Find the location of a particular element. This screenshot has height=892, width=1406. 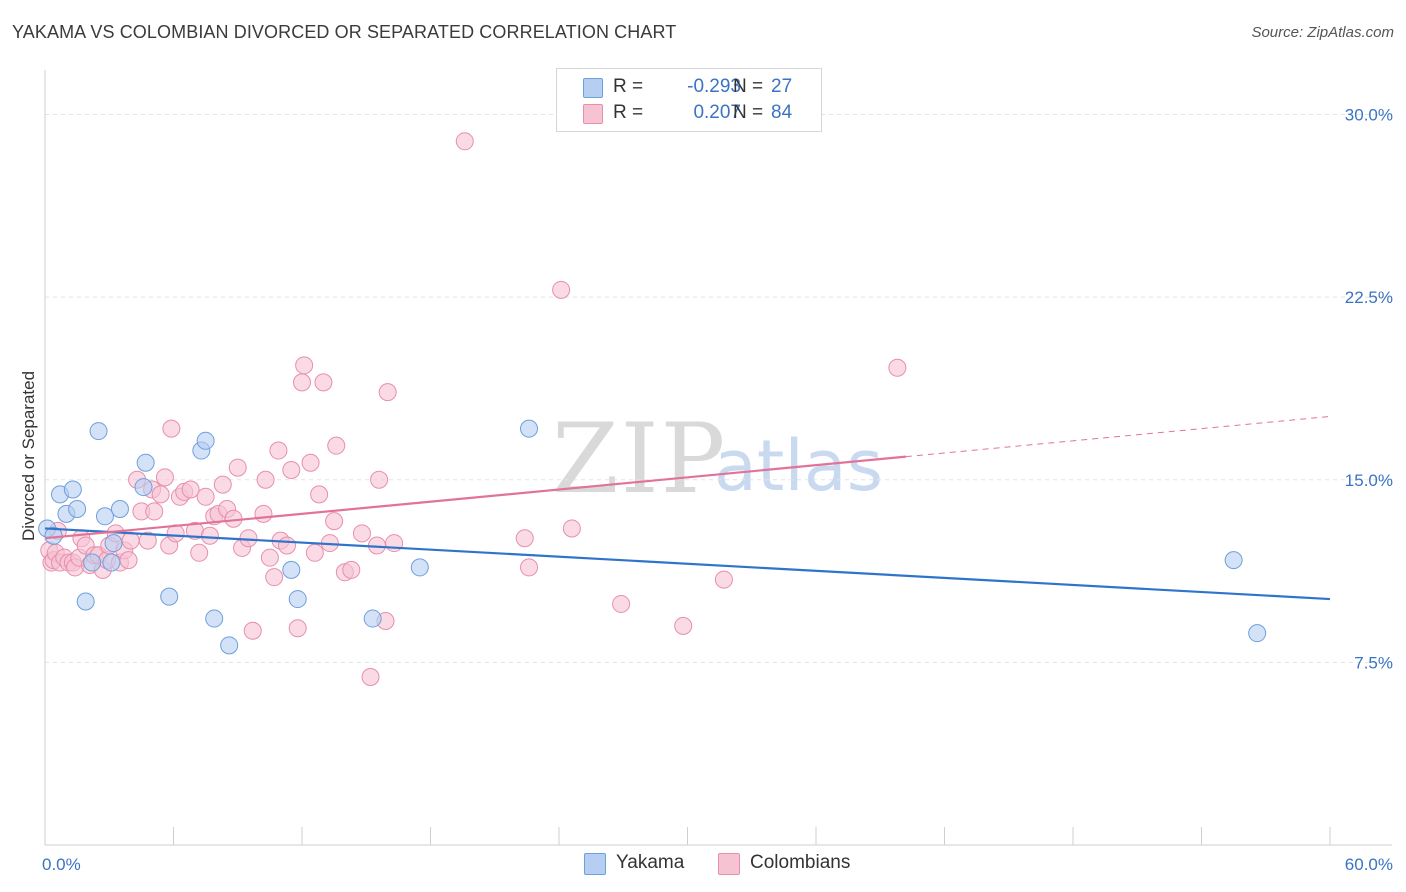

correlation-legend: R = -0.293 N = 27 R = 0.207 N = 84 is located at coordinates (689, 100).